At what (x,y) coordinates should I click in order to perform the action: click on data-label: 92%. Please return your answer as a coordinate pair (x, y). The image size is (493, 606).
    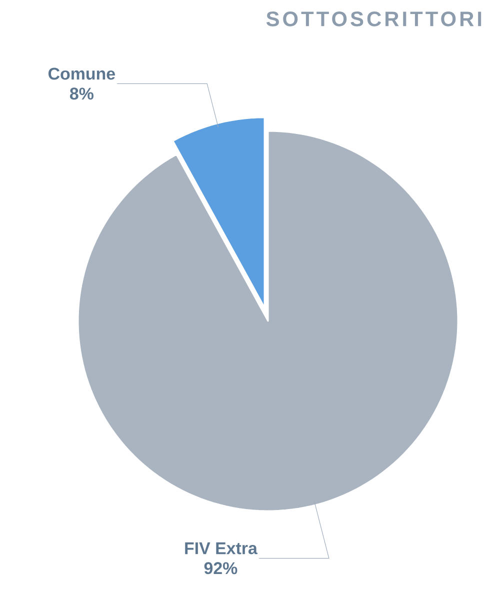
    Looking at the image, I should click on (221, 568).